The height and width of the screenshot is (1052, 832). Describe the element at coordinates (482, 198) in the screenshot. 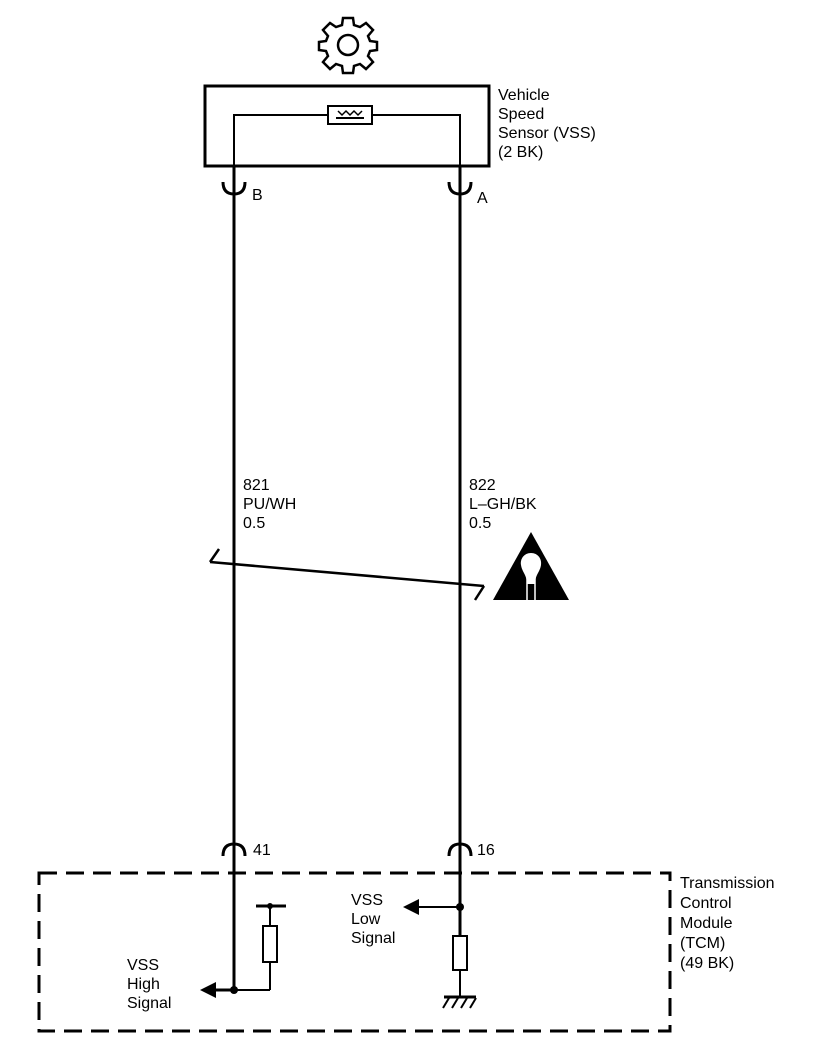

I see `pin-a-label: A` at that location.